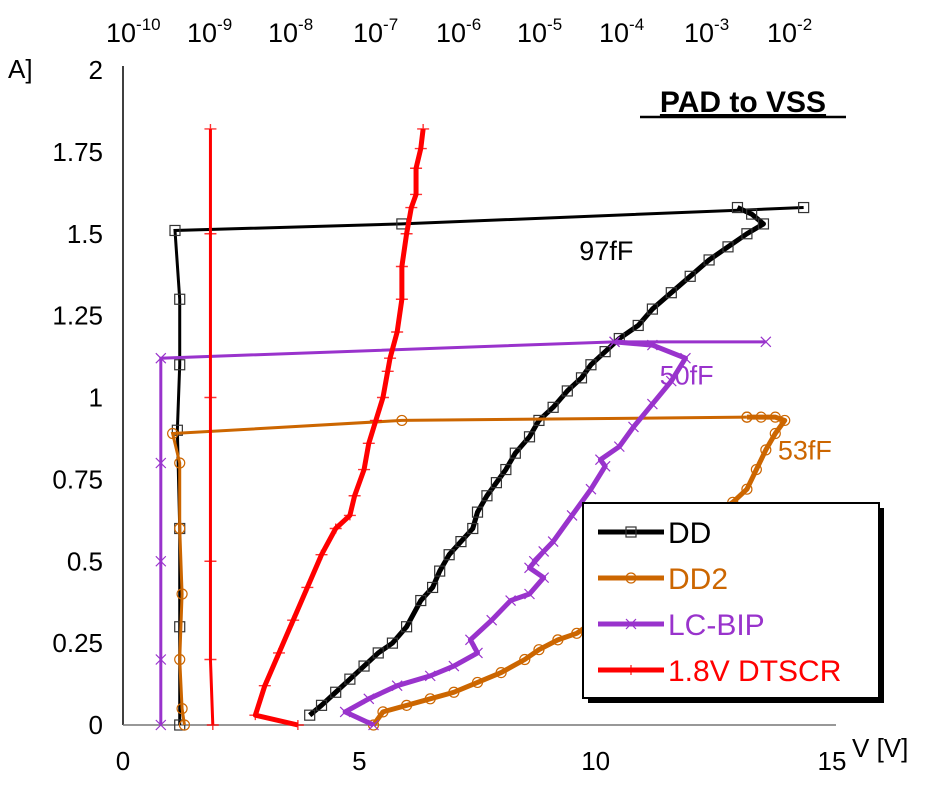 This screenshot has height=797, width=948. Describe the element at coordinates (96, 725) in the screenshot. I see `y-tick-label: 0` at that location.